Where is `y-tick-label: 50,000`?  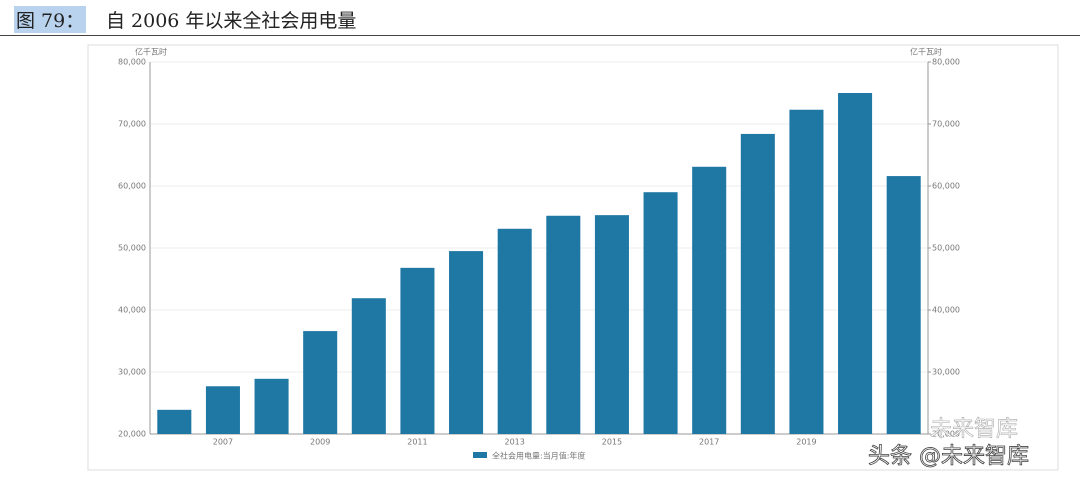 y-tick-label: 50,000 is located at coordinates (132, 248).